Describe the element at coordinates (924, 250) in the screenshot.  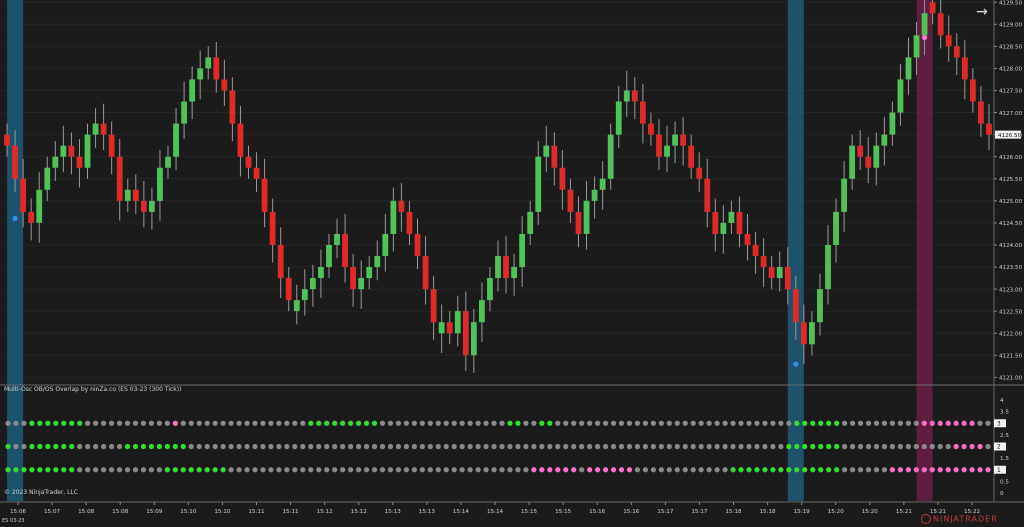
I see `signal-band` at that location.